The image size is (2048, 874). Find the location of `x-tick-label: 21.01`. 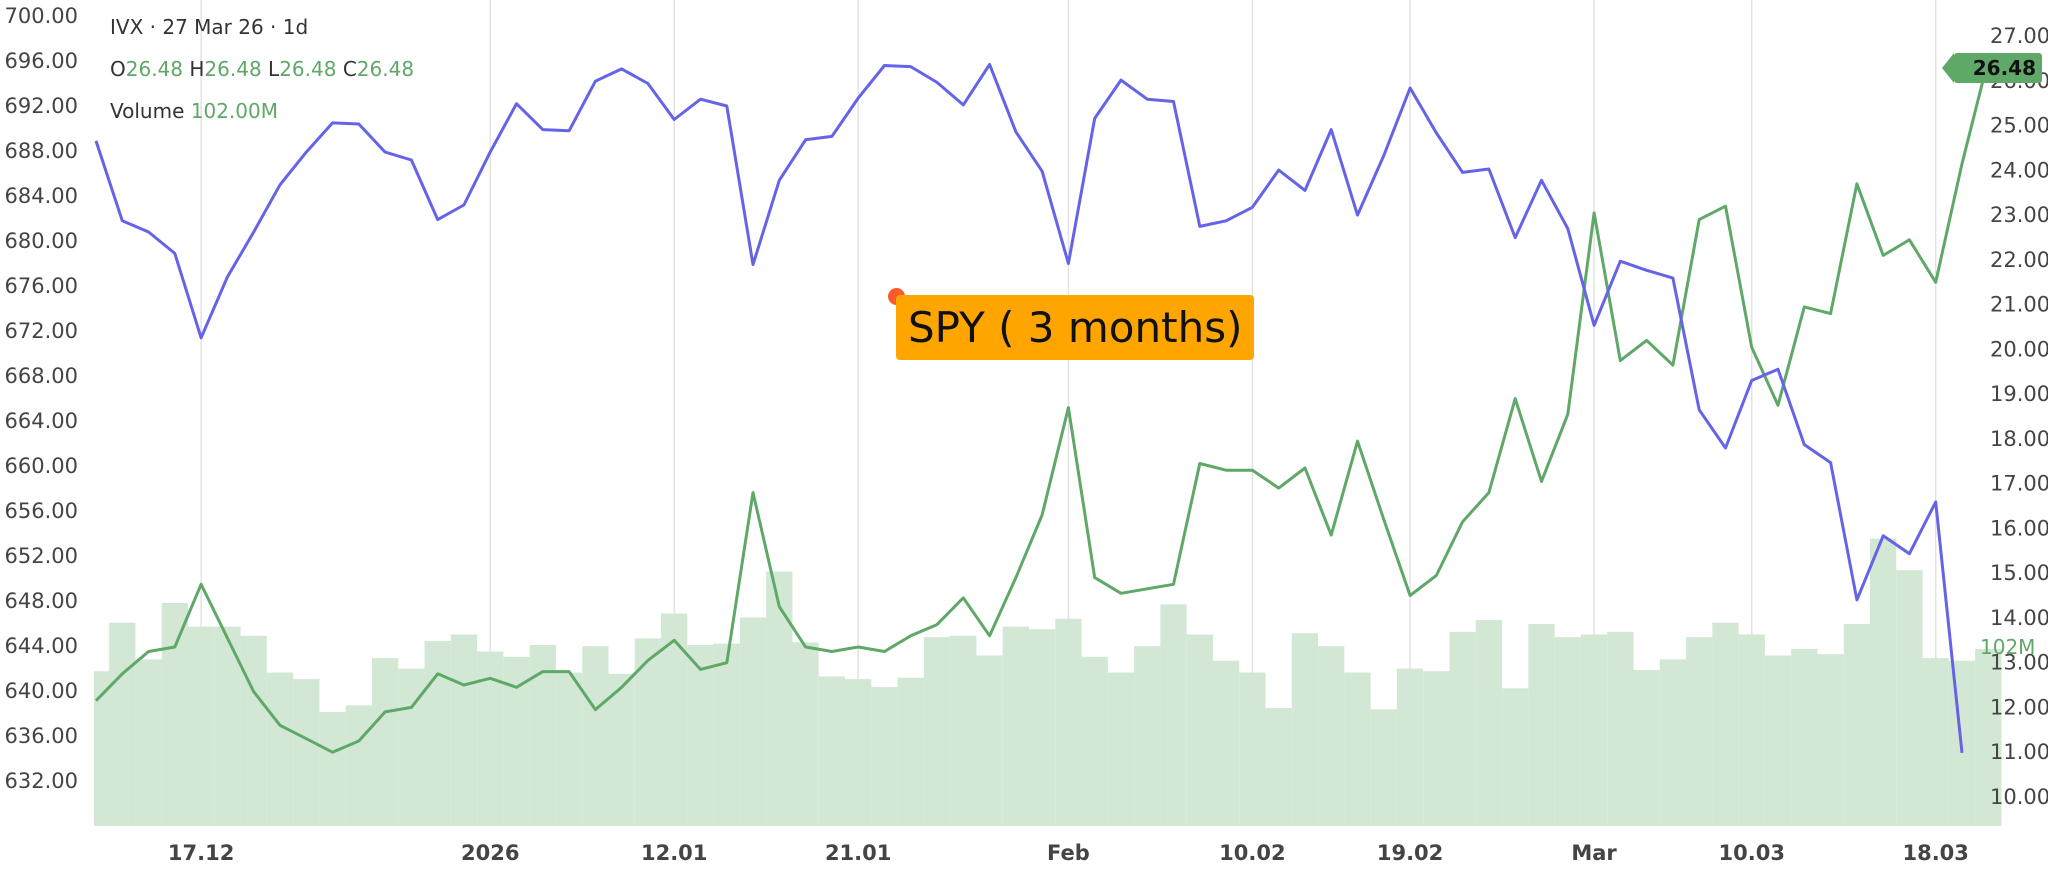

x-tick-label: 21.01 is located at coordinates (858, 853).